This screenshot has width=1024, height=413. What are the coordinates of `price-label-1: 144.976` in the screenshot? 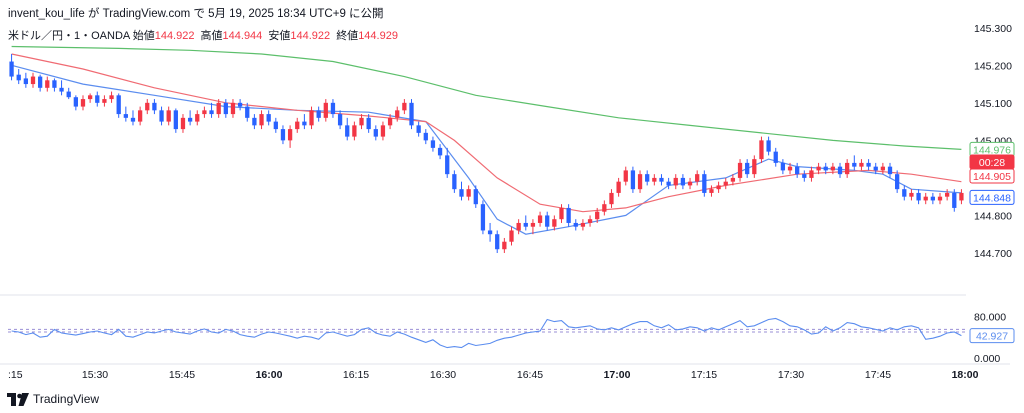 It's located at (992, 149).